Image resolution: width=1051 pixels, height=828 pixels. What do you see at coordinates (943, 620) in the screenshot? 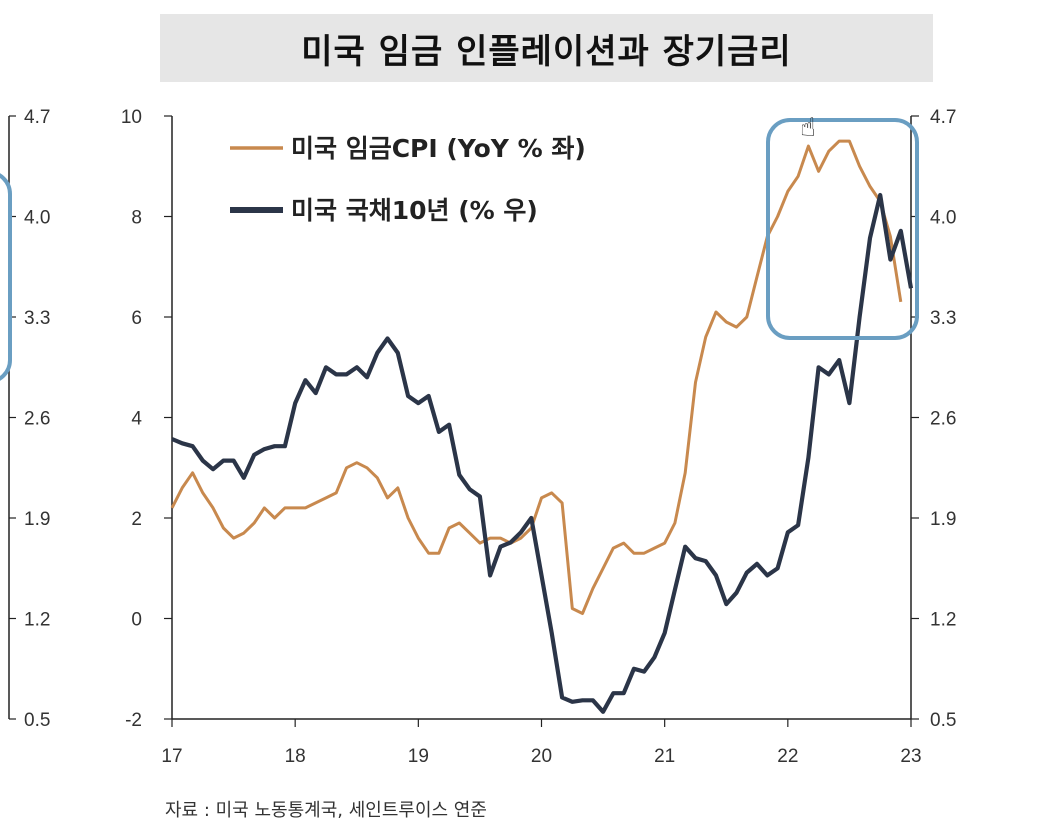
I see `right-y-tick-label: 1.2` at bounding box center [943, 620].